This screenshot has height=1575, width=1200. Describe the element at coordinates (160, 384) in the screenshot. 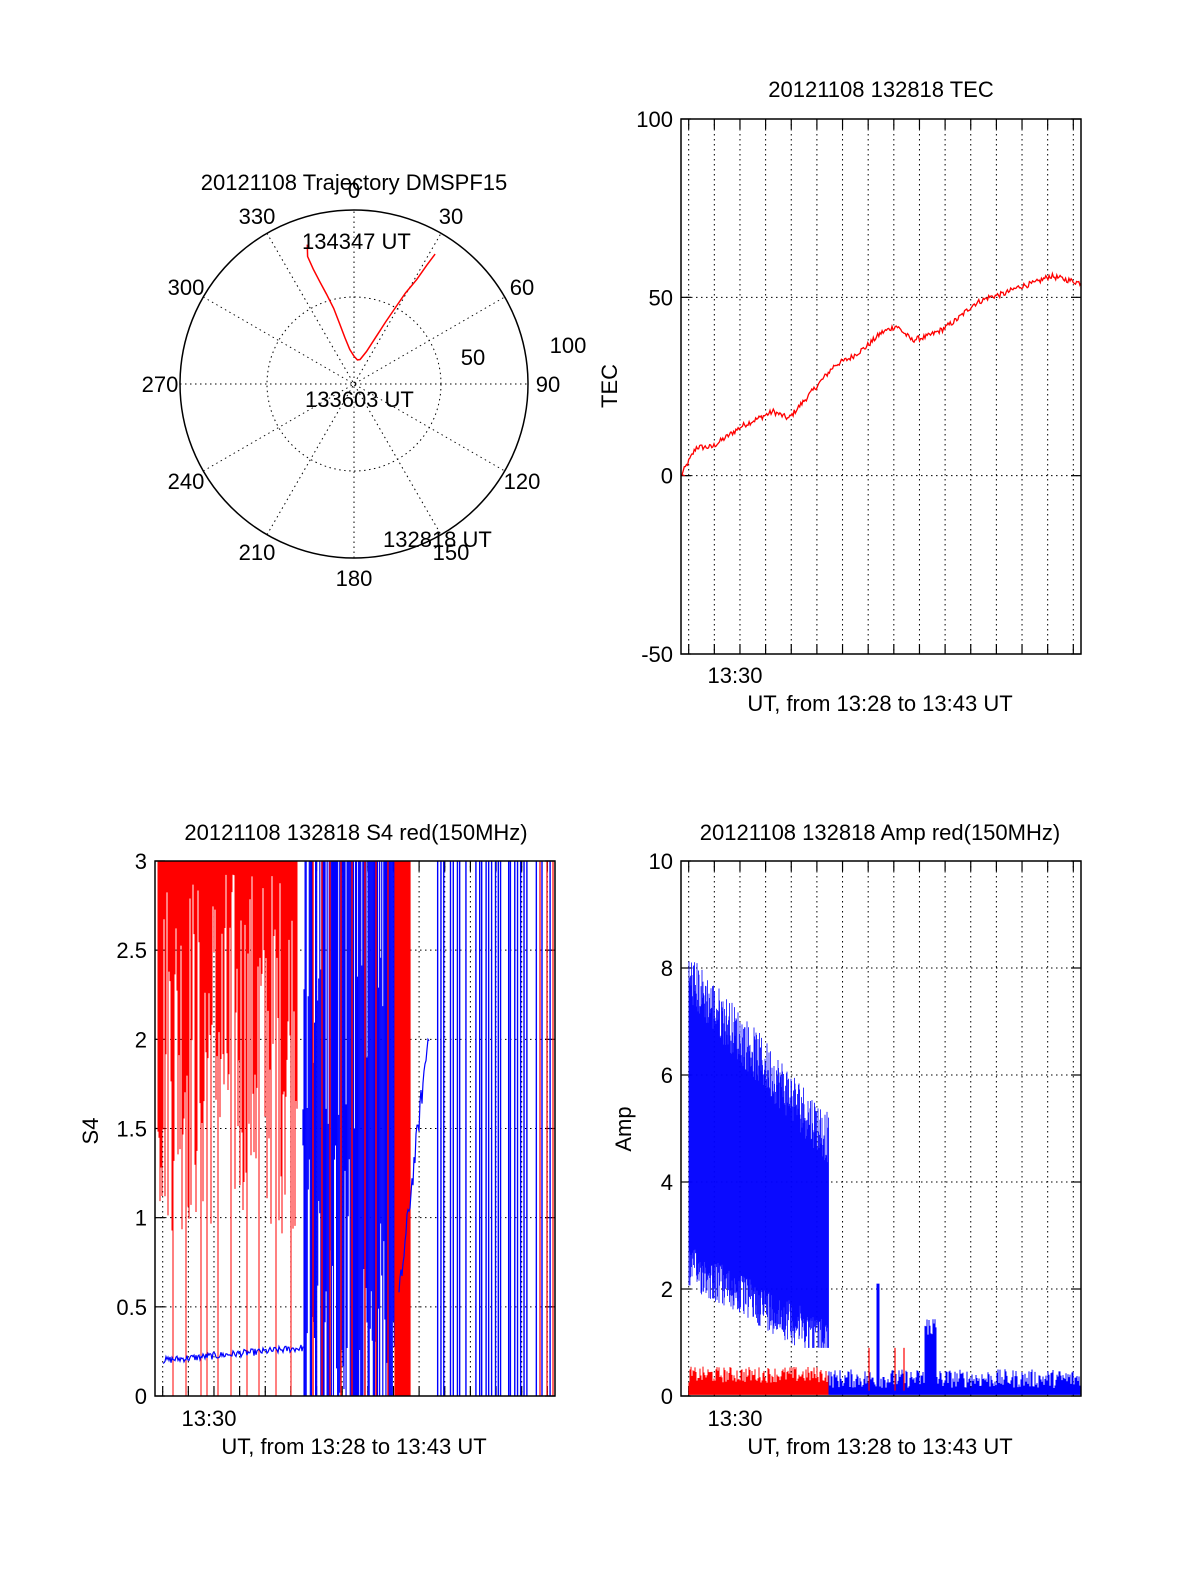

I see `polar-angle-label-270: 270` at that location.